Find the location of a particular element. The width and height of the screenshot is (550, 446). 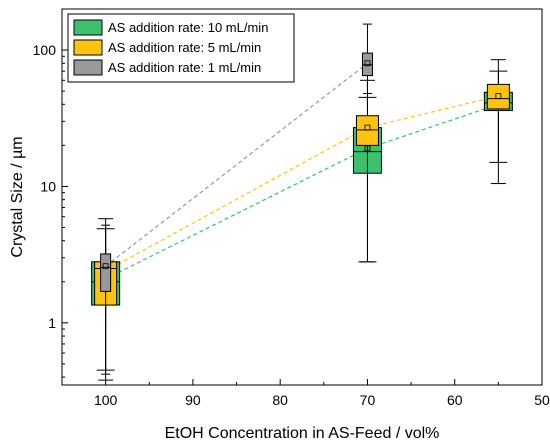

y-tick-label-0: 1 is located at coordinates (52, 323).